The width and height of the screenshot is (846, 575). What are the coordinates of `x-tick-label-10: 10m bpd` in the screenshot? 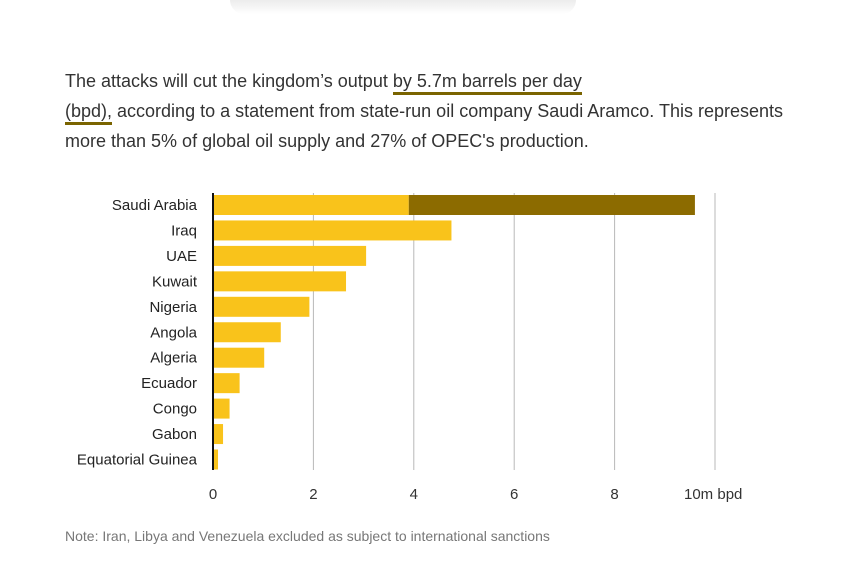 It's located at (713, 494).